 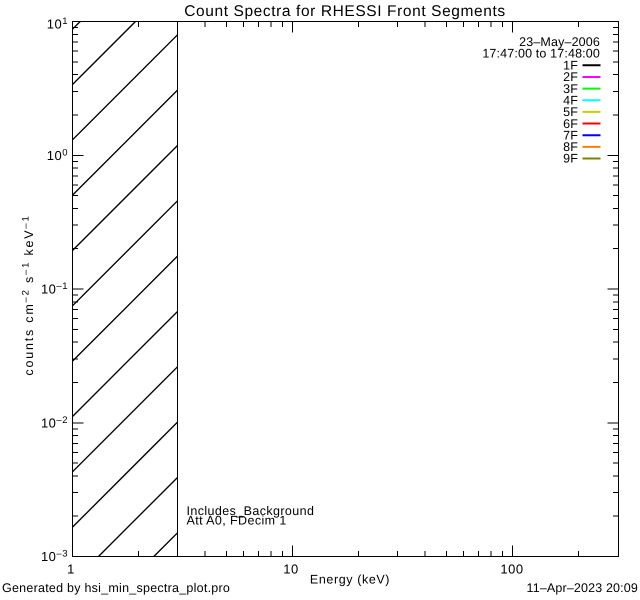 What do you see at coordinates (570, 124) in the screenshot?
I see `svg-text: 6F` at bounding box center [570, 124].